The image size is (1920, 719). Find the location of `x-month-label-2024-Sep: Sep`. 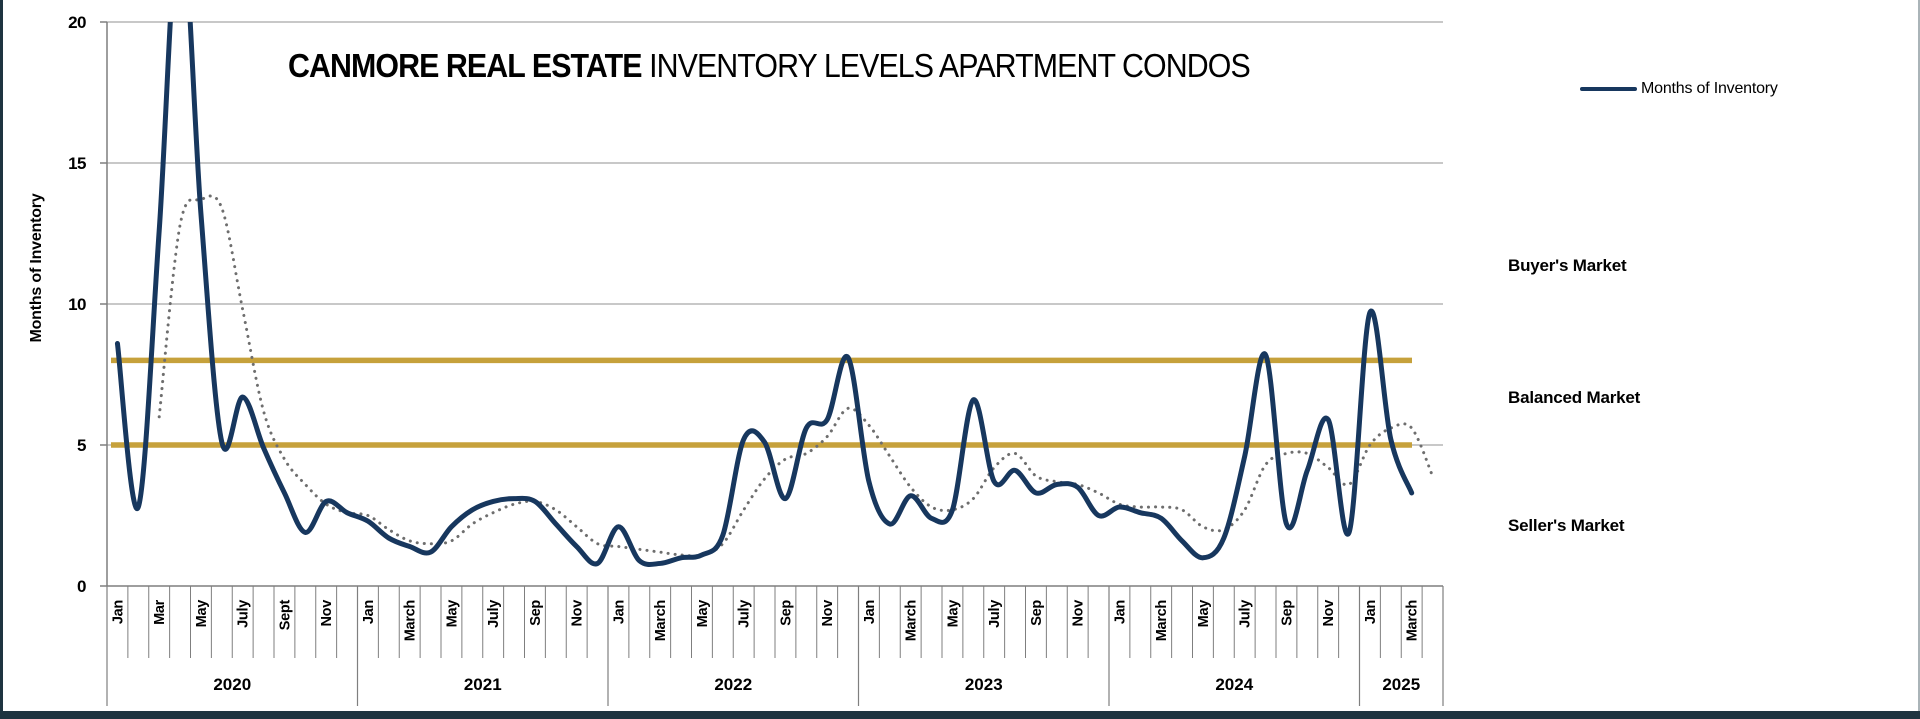

x-month-label-2024-Sep: Sep is located at coordinates (1287, 613).